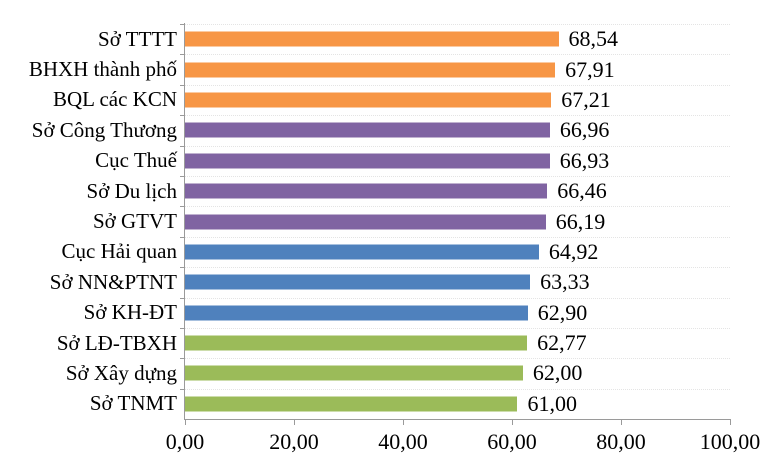 The image size is (780, 468). I want to click on category-label: Sở Công Thương, so click(104, 129).